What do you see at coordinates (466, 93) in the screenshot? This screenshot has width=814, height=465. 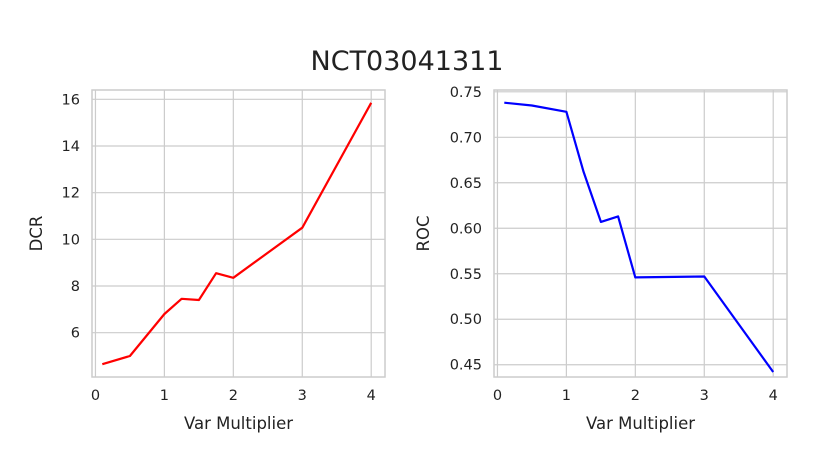 I see `roc-y-tick-label: 0.75` at bounding box center [466, 93].